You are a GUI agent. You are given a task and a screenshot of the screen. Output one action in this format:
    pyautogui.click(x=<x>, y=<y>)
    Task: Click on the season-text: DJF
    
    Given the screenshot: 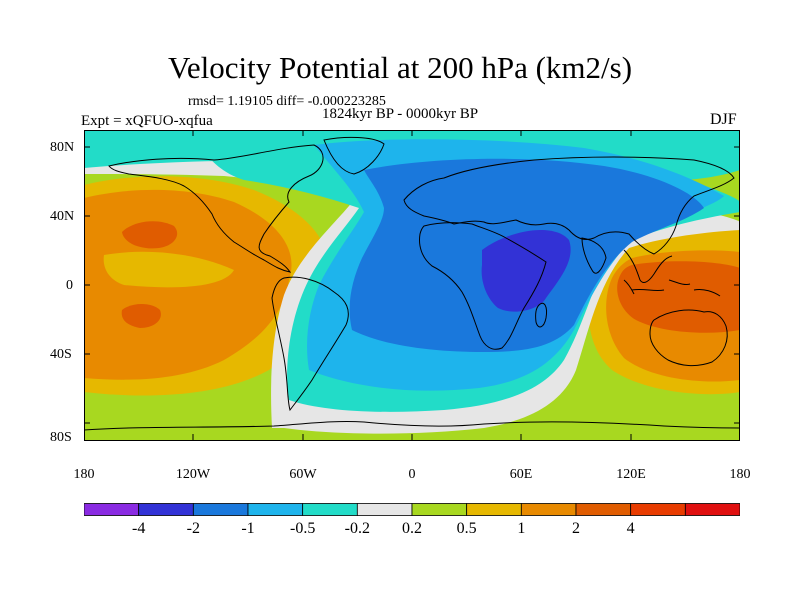 What is the action you would take?
    pyautogui.click(x=723, y=119)
    